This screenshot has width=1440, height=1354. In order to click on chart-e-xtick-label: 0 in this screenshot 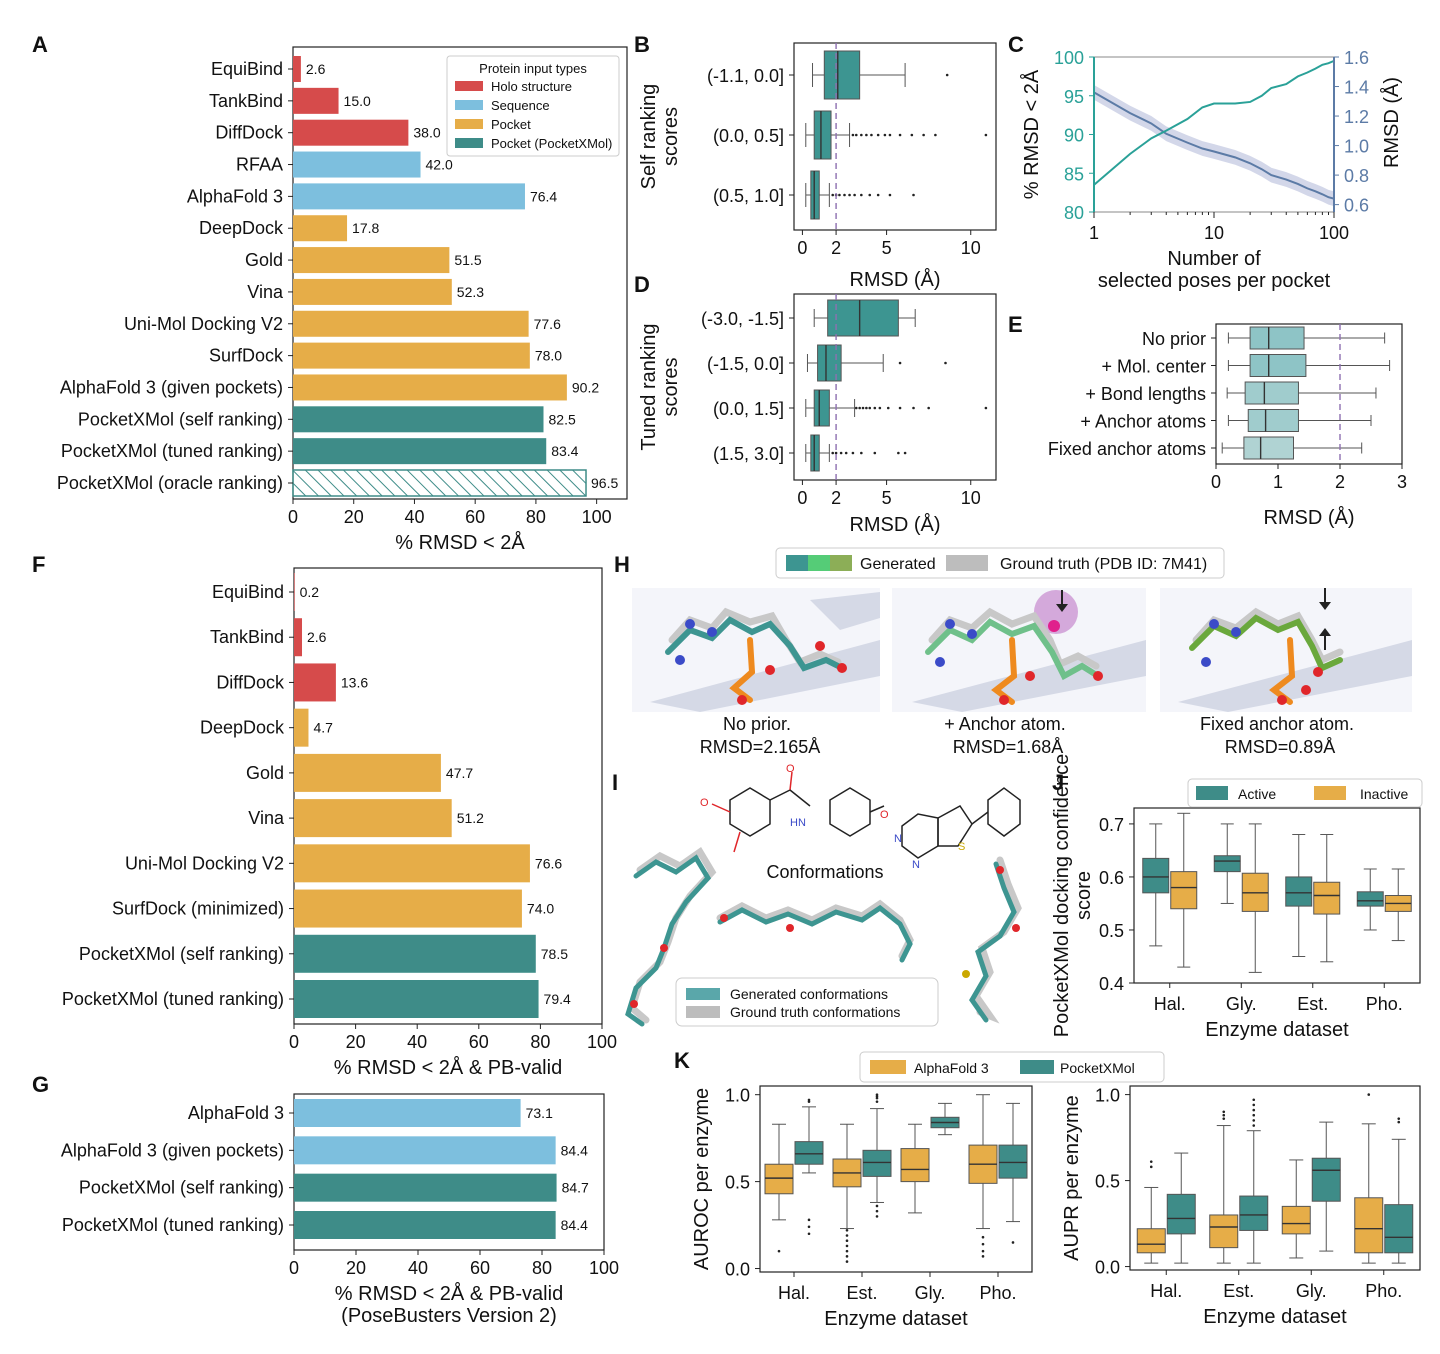, I will do `click(1216, 482)`.